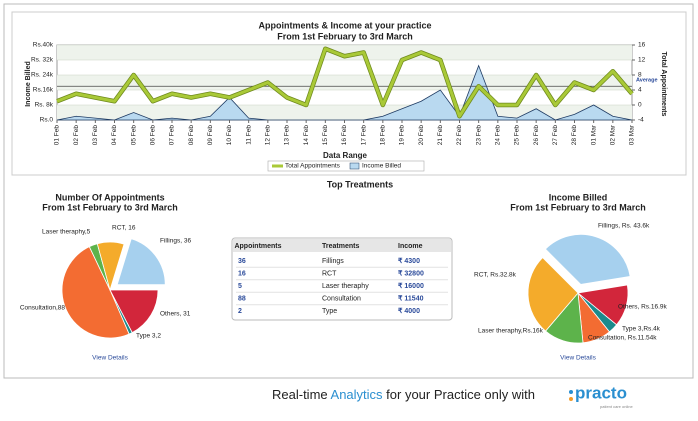 This screenshot has width=698, height=421. Describe the element at coordinates (409, 261) in the screenshot. I see `table-cell: ₹ 4300` at that location.